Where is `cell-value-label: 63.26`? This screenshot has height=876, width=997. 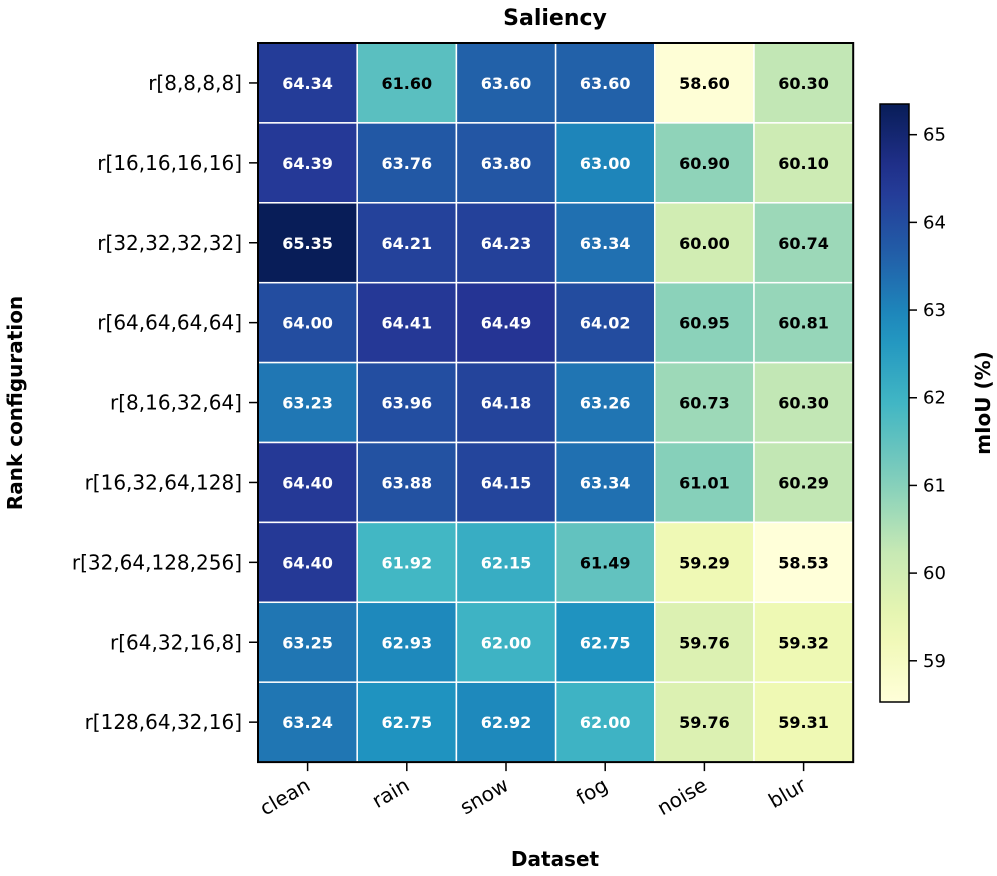
cell-value-label: 63.26 is located at coordinates (605, 403).